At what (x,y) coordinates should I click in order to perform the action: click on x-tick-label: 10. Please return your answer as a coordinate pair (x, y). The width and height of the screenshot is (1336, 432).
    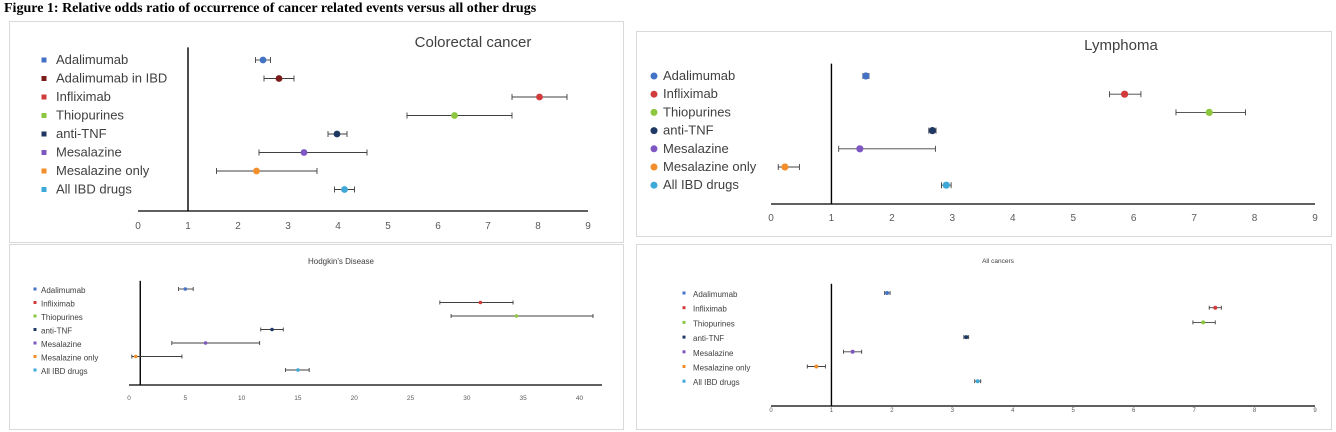
    Looking at the image, I should click on (242, 398).